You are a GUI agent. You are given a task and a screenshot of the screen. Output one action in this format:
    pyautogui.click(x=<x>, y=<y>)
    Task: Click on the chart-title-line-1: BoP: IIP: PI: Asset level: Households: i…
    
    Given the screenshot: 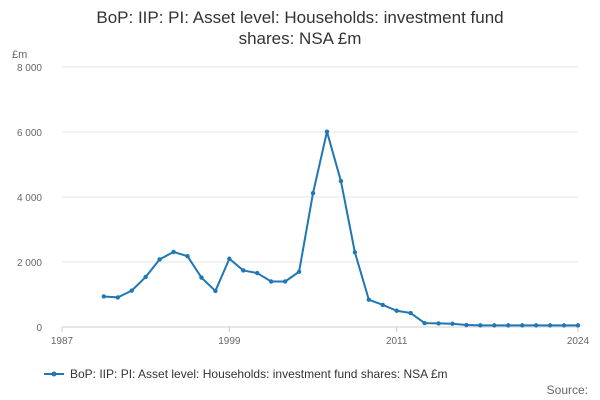 What is the action you would take?
    pyautogui.click(x=299, y=17)
    